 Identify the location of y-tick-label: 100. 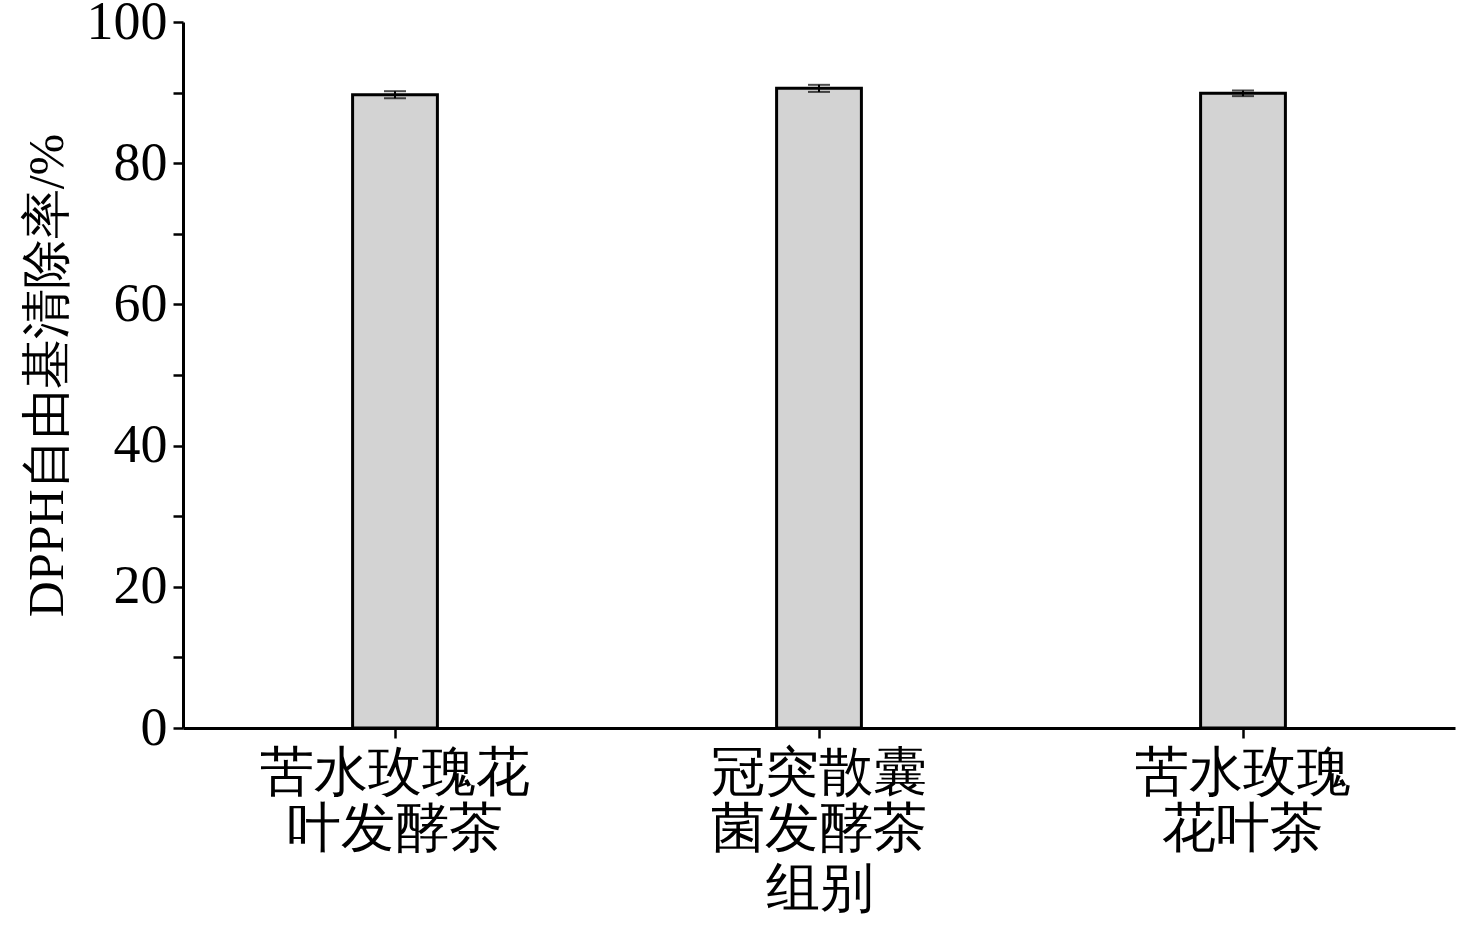
(127, 25).